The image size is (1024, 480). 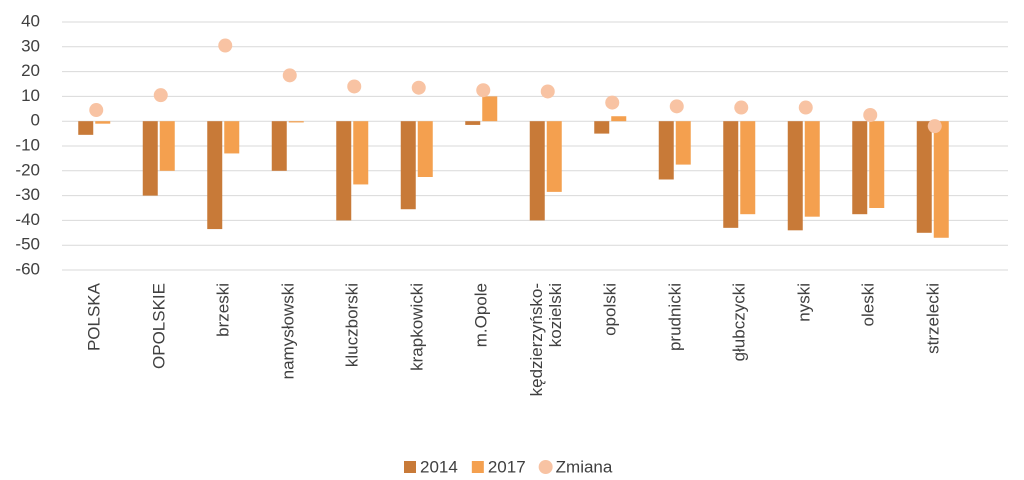 I want to click on x-tick-label: brzeski, so click(x=223, y=310).